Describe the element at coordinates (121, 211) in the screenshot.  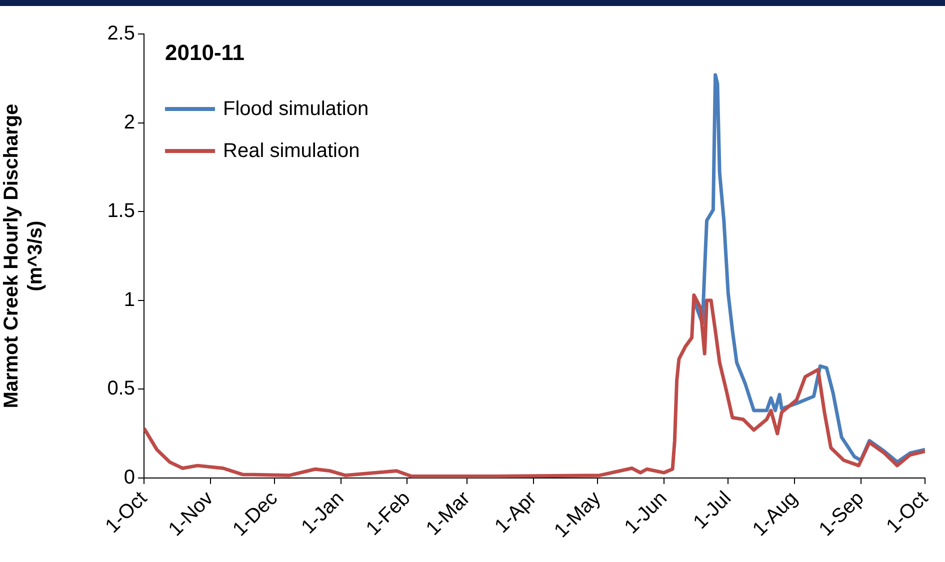
I see `y-tick-label: 1.5` at that location.